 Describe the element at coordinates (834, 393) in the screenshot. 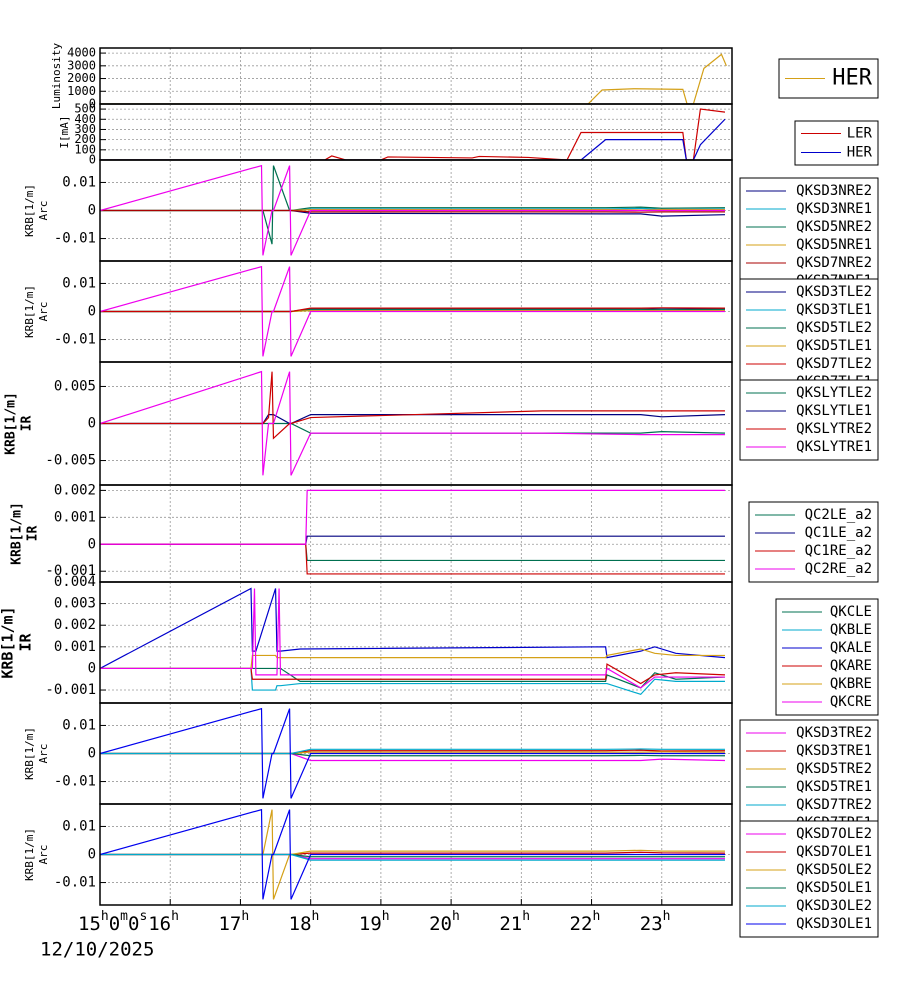

I see `legend-label: QKSLYTLE2` at that location.